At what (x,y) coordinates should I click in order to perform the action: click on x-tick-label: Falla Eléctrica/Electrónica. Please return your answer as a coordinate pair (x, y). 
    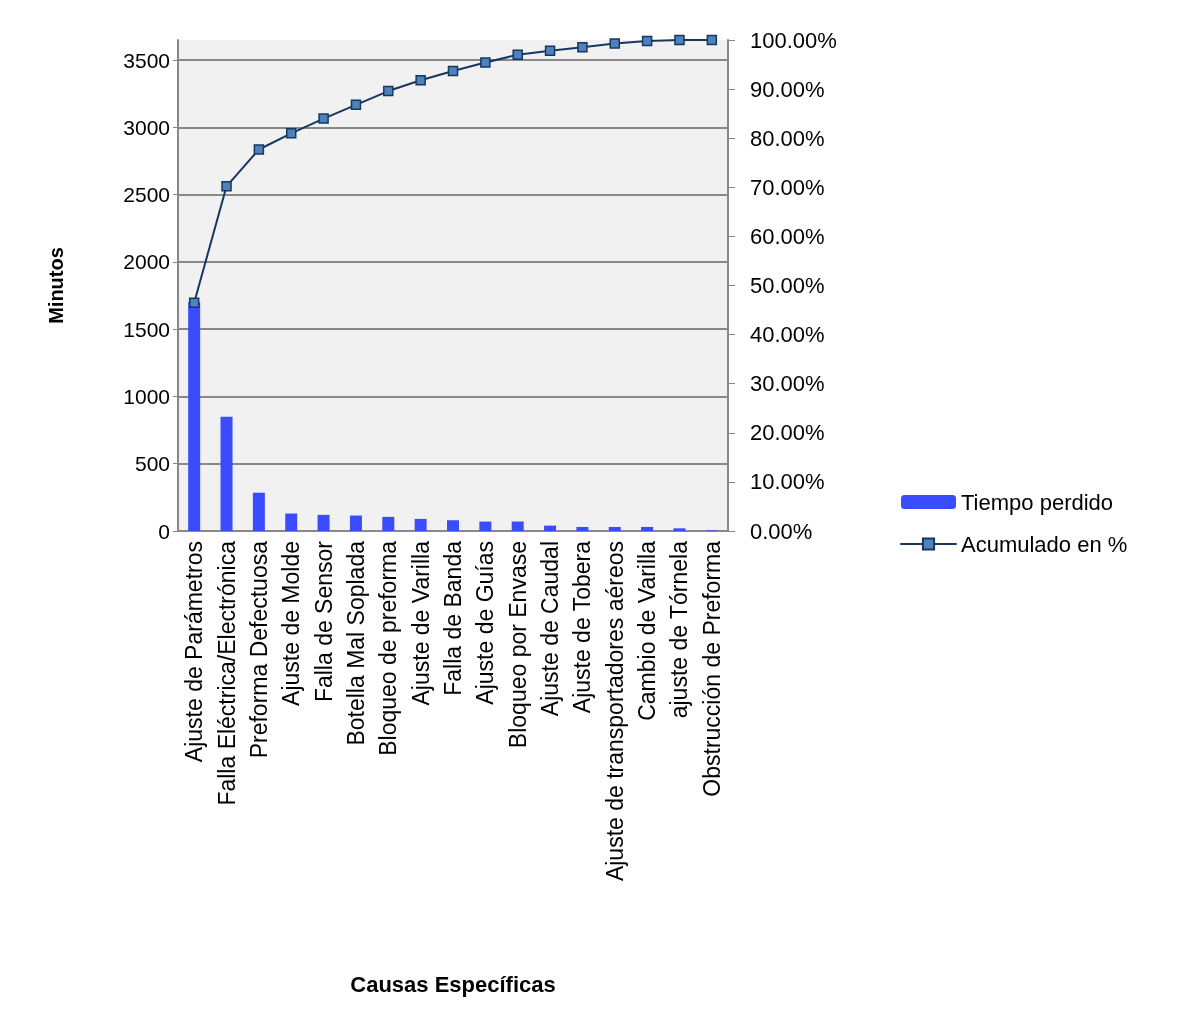
    Looking at the image, I should click on (226, 673).